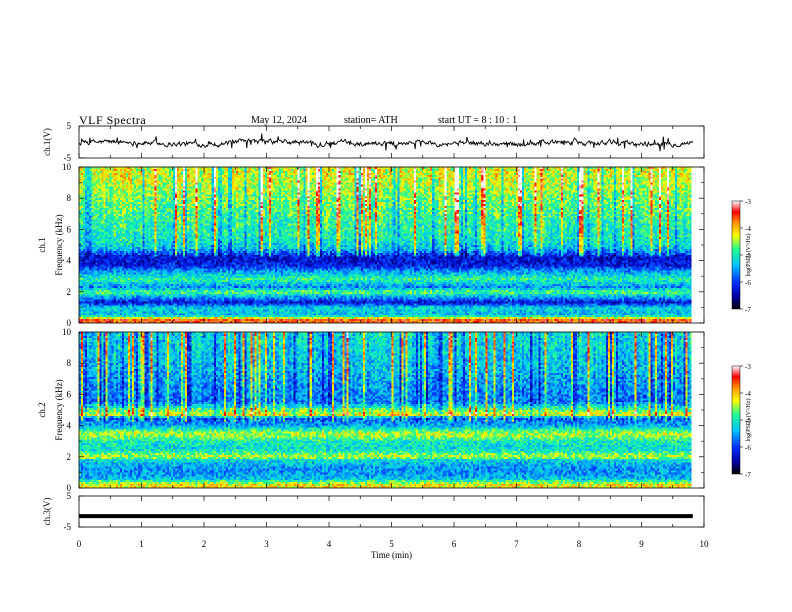 Image resolution: width=792 pixels, height=612 pixels. I want to click on x-tick-label: 10, so click(705, 544).